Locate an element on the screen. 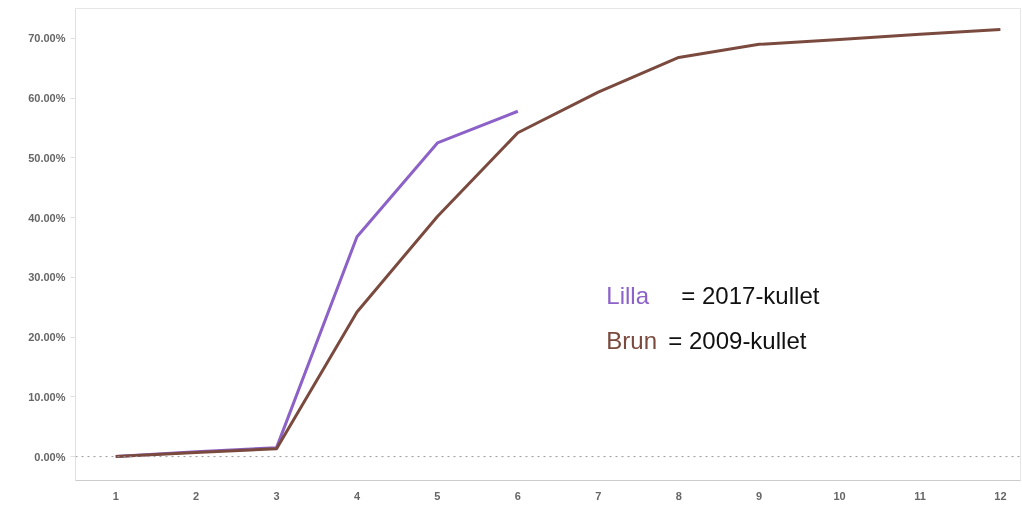  x-tick-label: 9 is located at coordinates (759, 495).